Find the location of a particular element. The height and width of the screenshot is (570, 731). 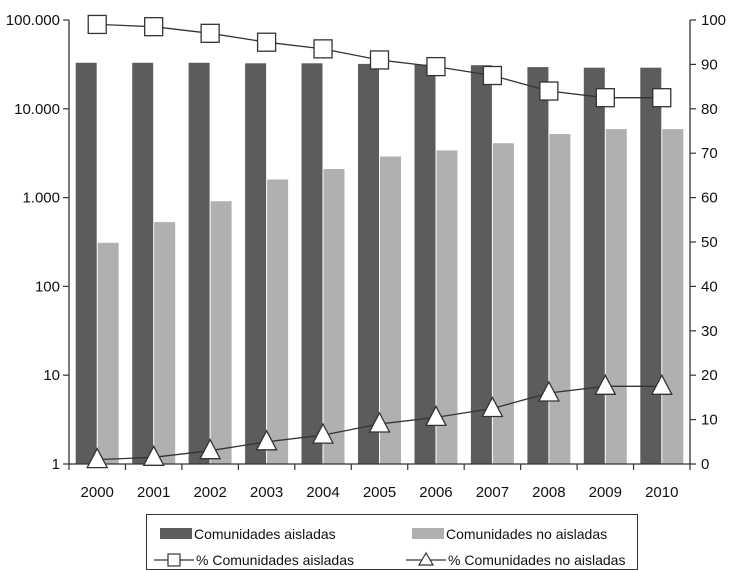

x-tick-label-2004: 2004 is located at coordinates (322, 492).